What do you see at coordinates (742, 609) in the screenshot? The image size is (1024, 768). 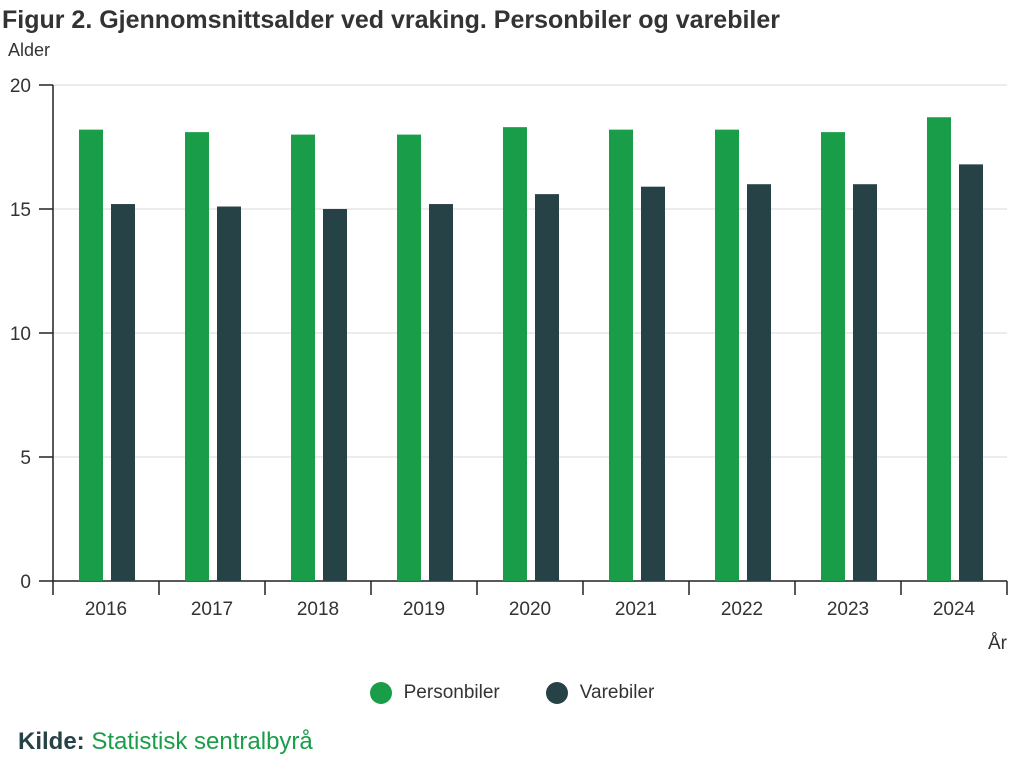 I see `x-tick-label: 2022` at bounding box center [742, 609].